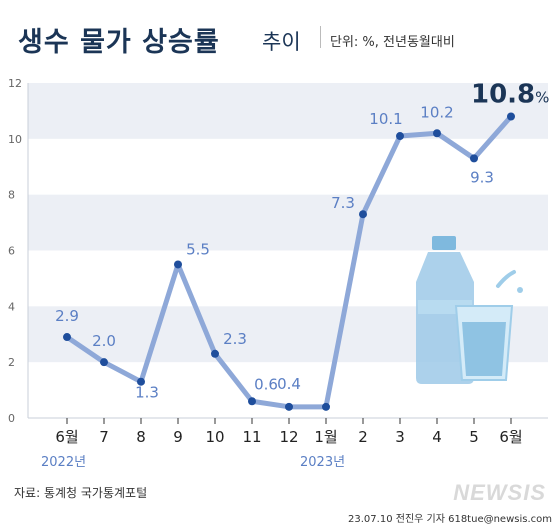  I want to click on data-label: 10.2, so click(436, 112).